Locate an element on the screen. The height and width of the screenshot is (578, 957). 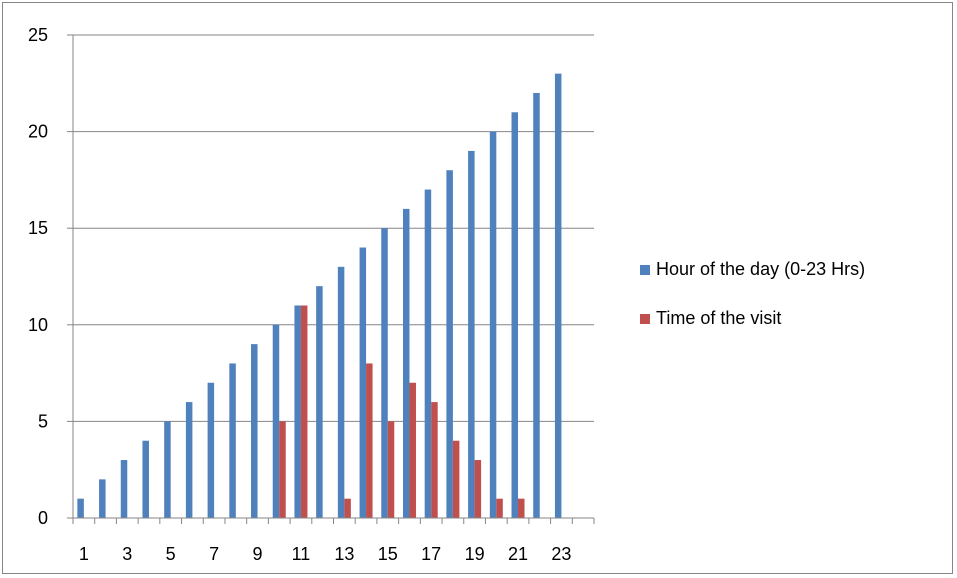
y-tick-labels: 0 5 10 15 20 25 is located at coordinates (38, 276).